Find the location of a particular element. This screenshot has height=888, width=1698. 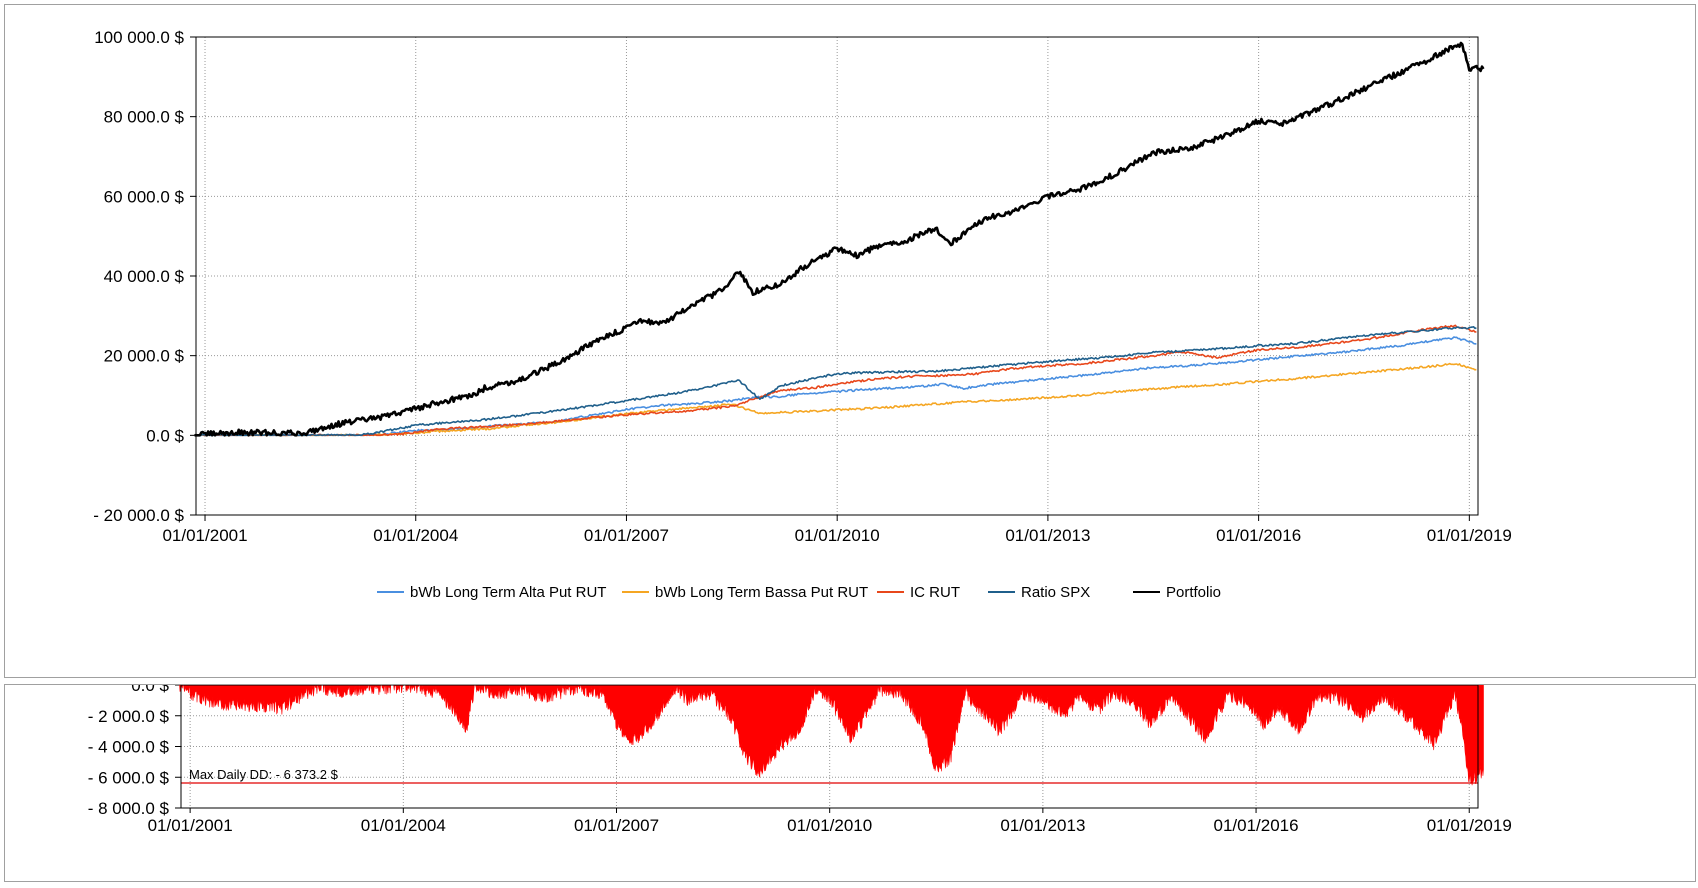

y-tick-label: - 4 000.0 $ is located at coordinates (129, 747).